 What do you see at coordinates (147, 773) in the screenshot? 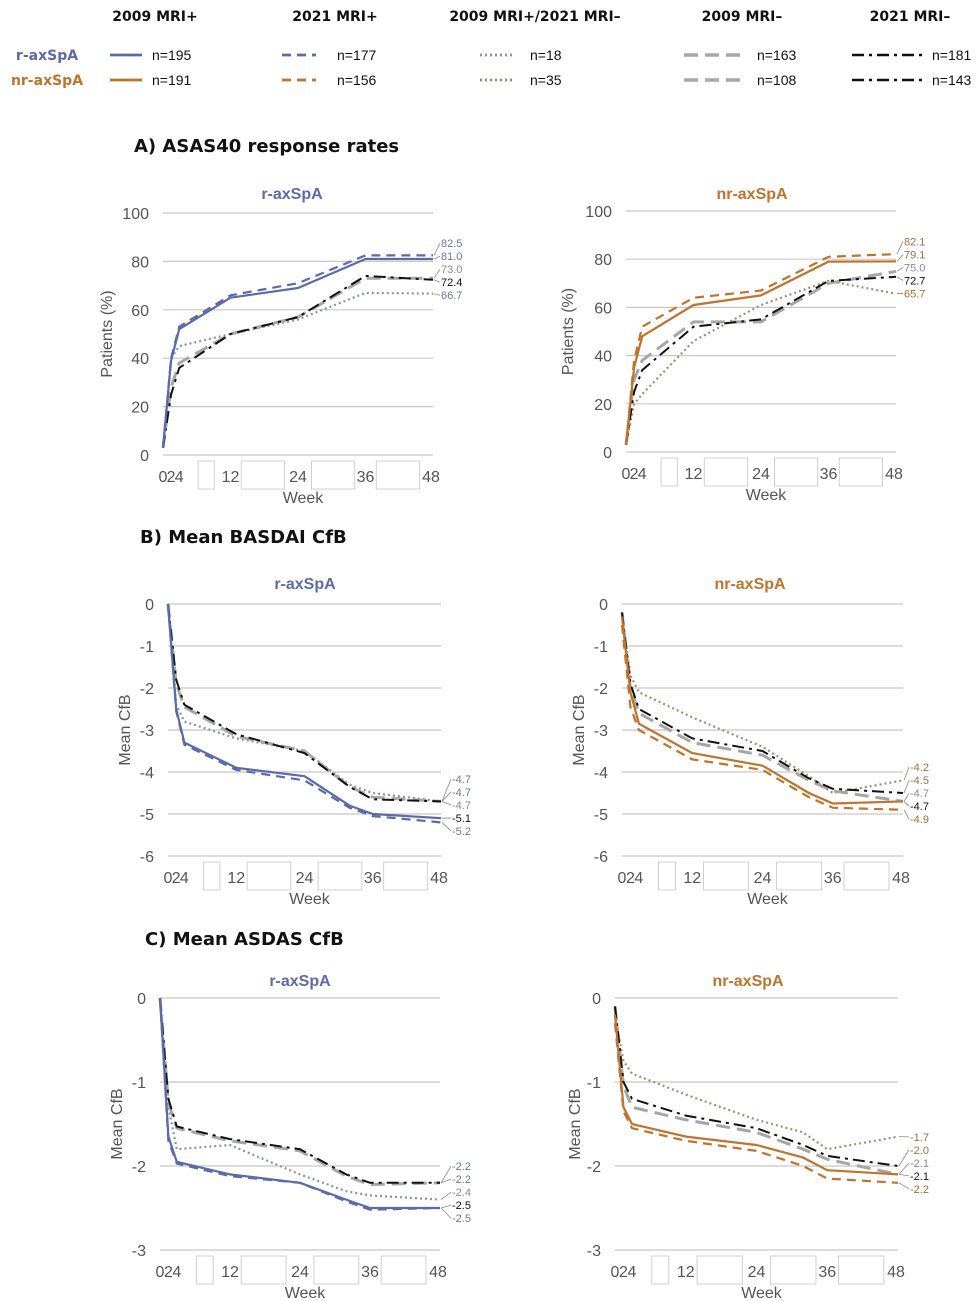
I see `y-tick-label: -4` at bounding box center [147, 773].